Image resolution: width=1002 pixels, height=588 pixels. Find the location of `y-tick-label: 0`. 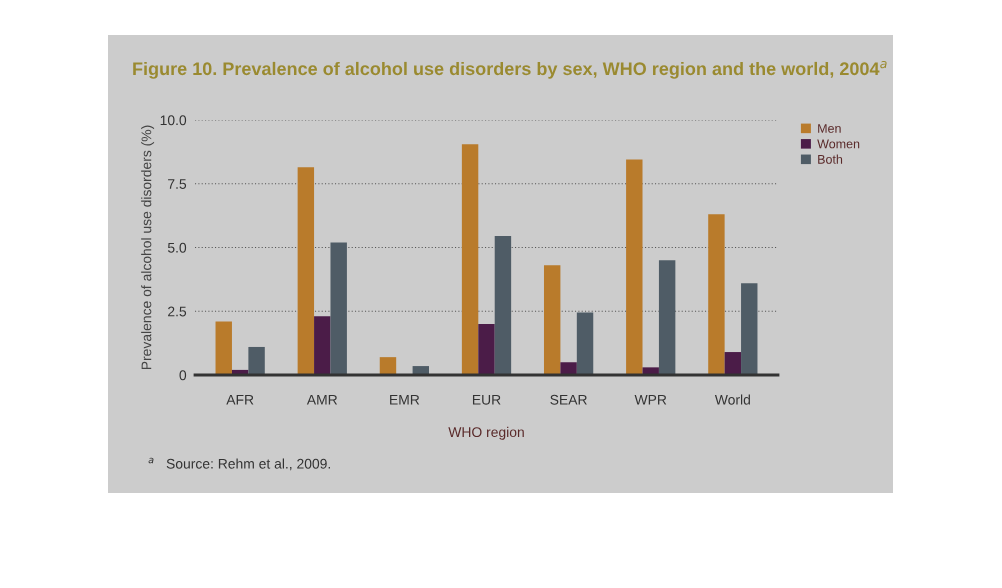

y-tick-label: 0 is located at coordinates (183, 375).